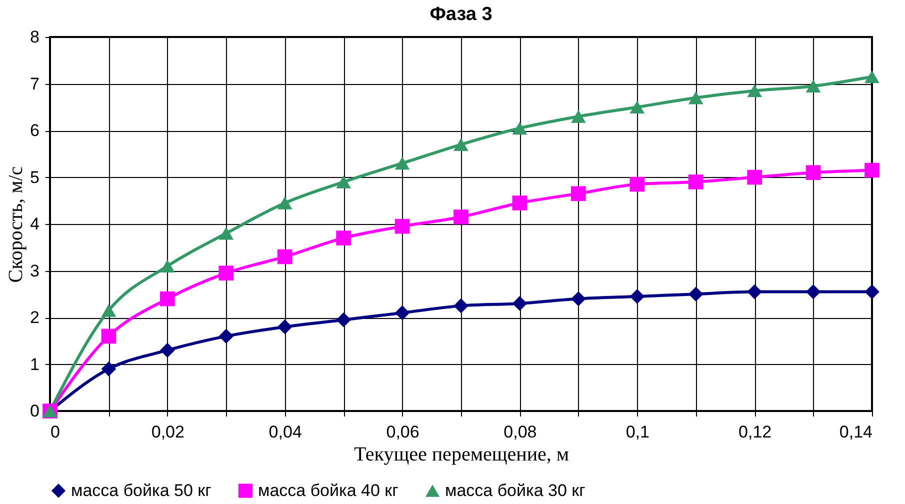 The image size is (905, 504). Describe the element at coordinates (638, 432) in the screenshot. I see `x-tick-label: 0,1` at that location.